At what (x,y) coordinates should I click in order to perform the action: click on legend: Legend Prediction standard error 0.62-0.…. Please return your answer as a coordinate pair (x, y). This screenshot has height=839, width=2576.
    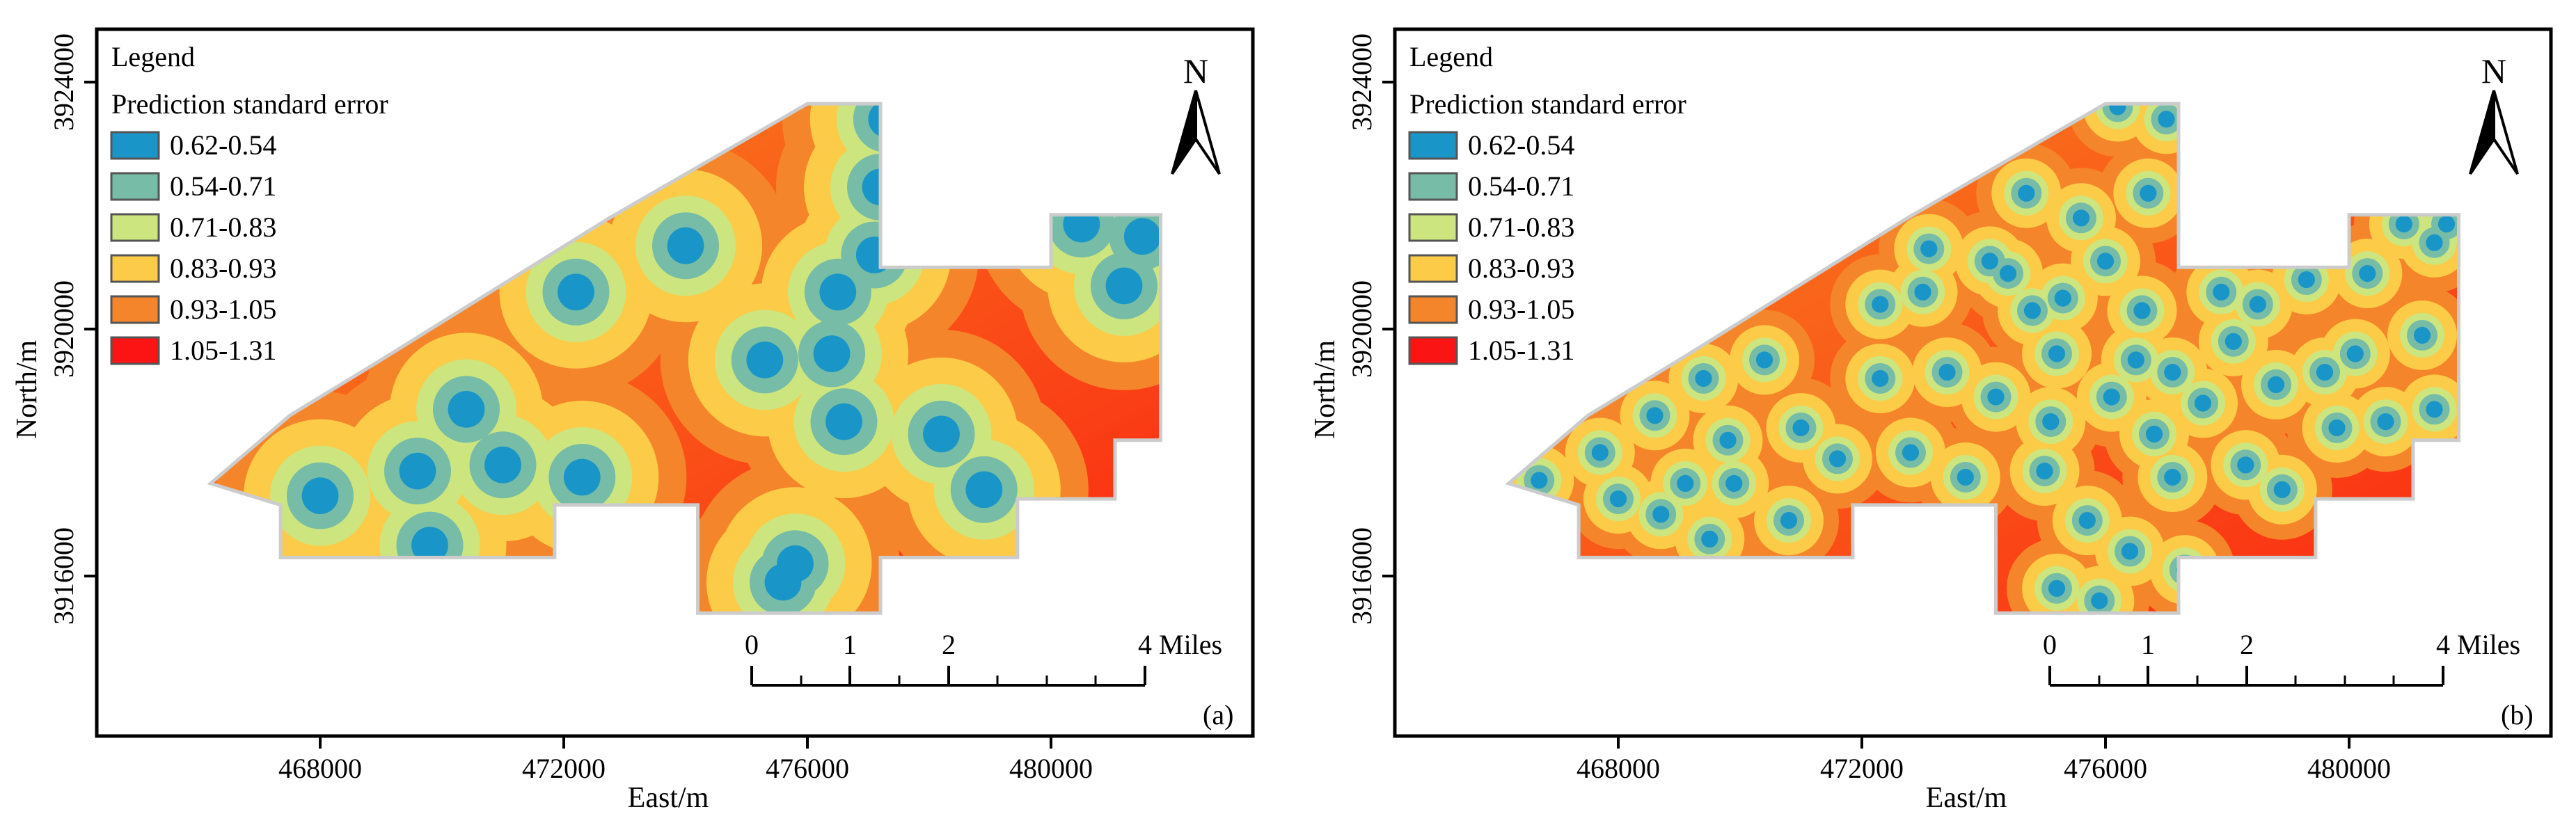
    Looking at the image, I should click on (249, 204).